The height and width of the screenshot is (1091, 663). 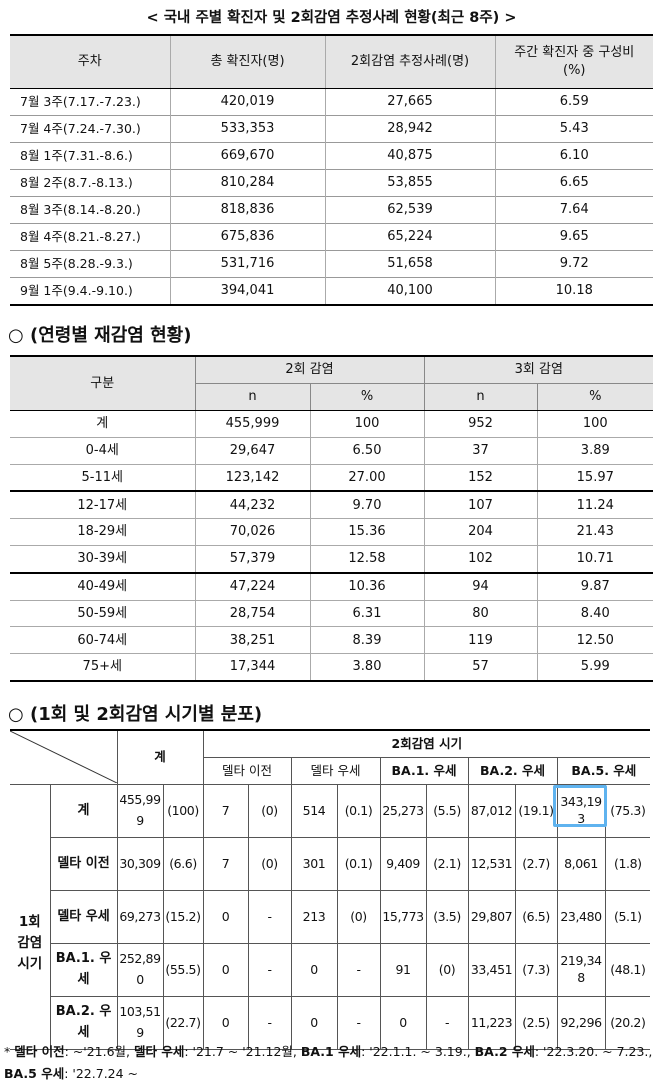 I want to click on percent-cell: (100), so click(x=183, y=811).